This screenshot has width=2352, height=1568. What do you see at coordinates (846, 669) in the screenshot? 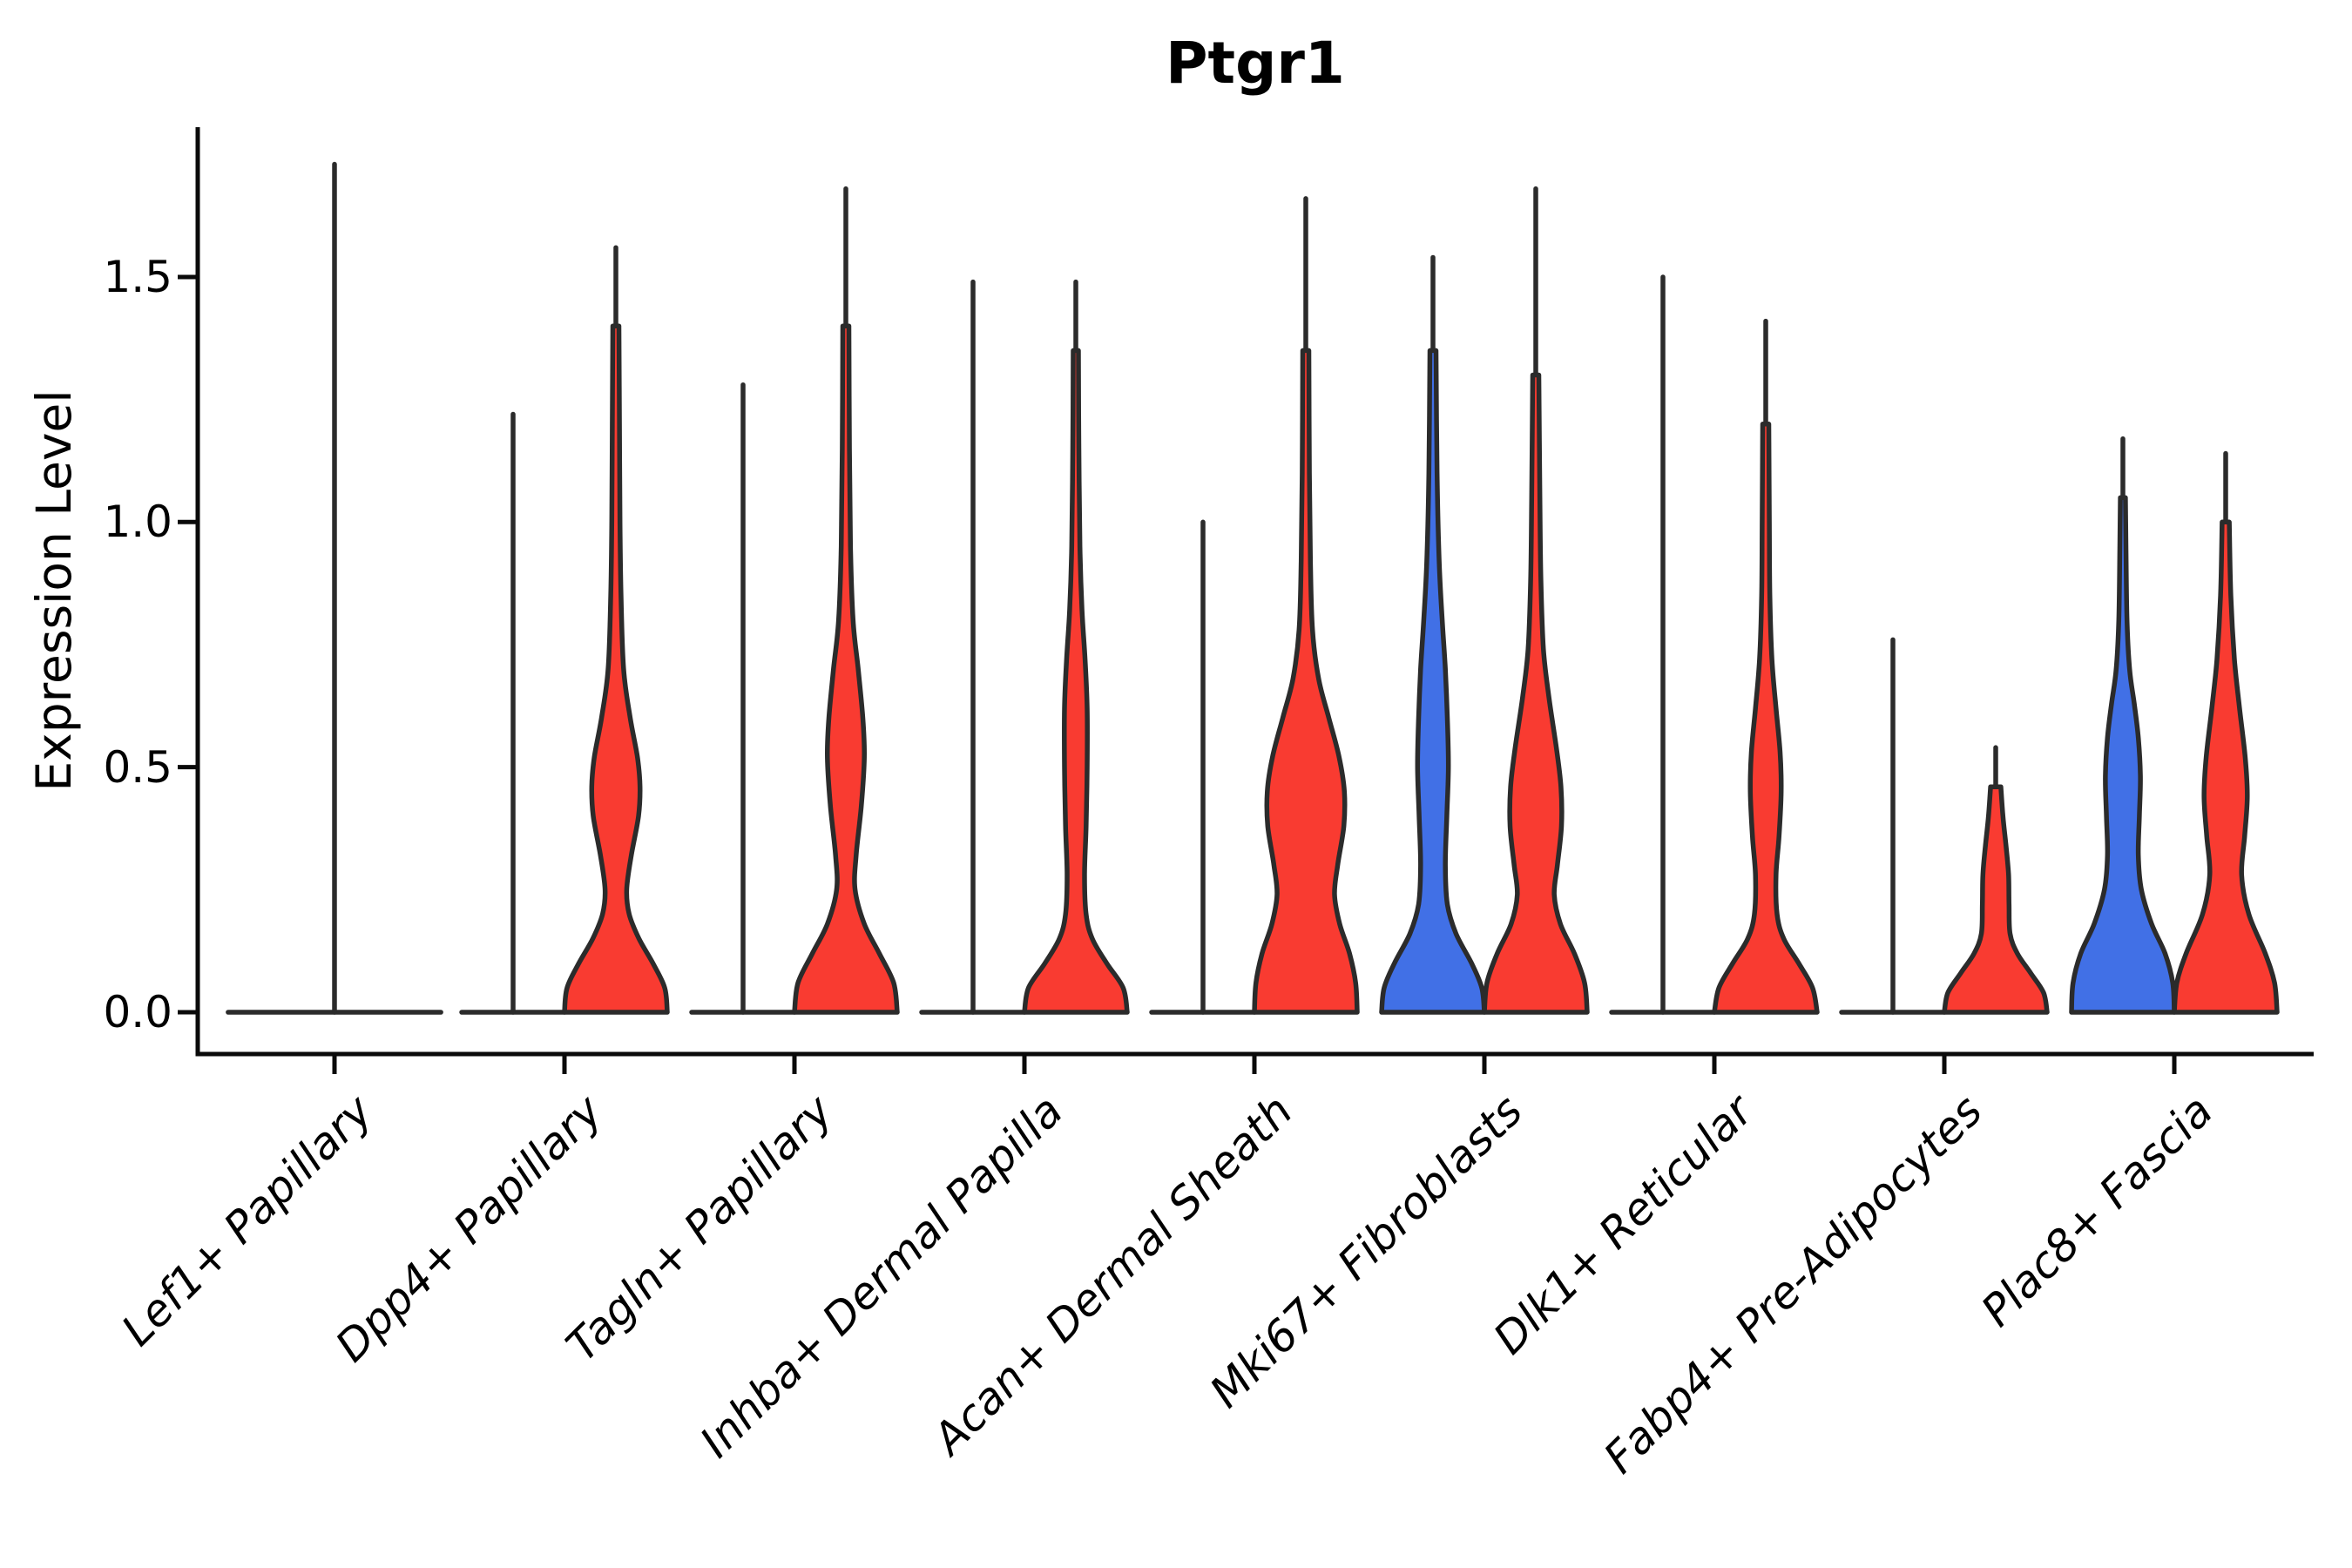
I see `violin-body-tagln-papillary-right` at bounding box center [846, 669].